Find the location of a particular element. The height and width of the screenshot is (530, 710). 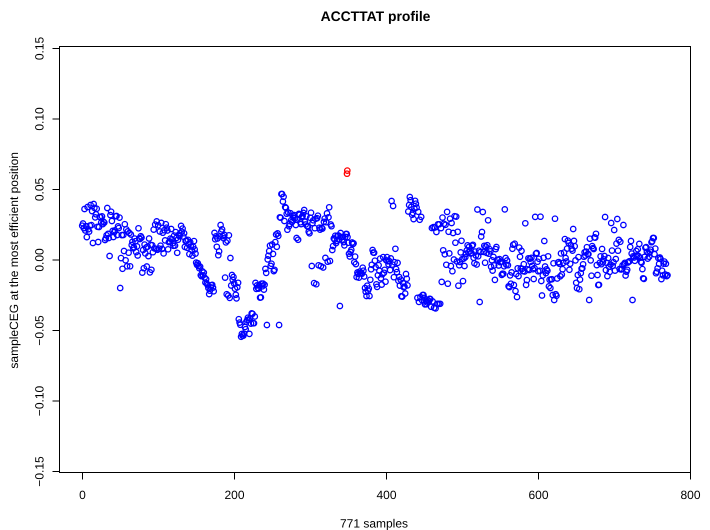

svg-text: 0.15 is located at coordinates (40, 48).